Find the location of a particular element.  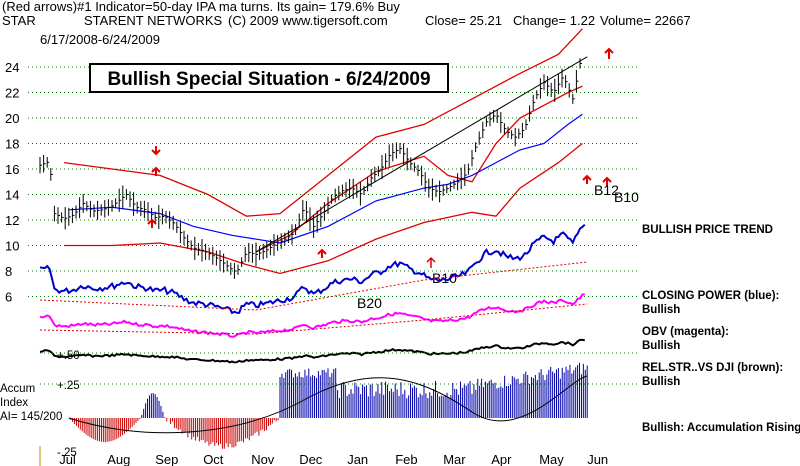

signal-label: B10 is located at coordinates (626, 197).